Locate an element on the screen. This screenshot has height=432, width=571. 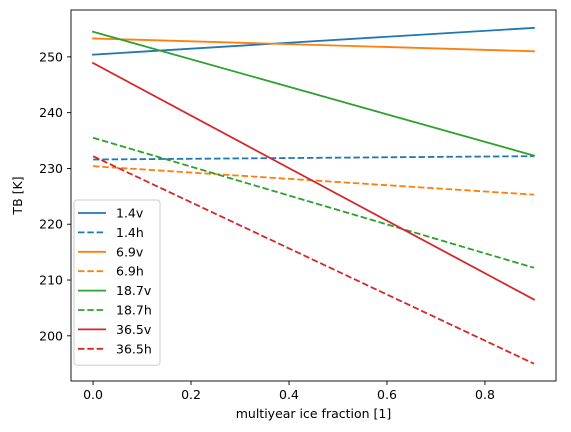
legend: 1.4v 1.4h 6.9v 6.9h 18.7v 18.7h 36.5v 36.5h is located at coordinates (117, 282).